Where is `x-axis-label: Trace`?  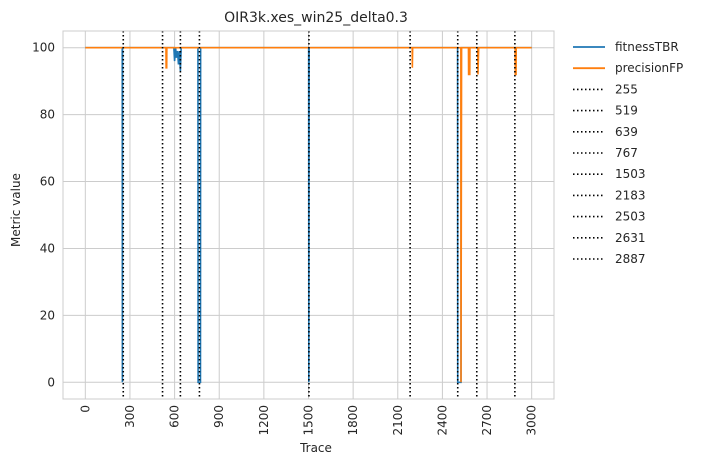
x-axis-label: Trace is located at coordinates (315, 448).